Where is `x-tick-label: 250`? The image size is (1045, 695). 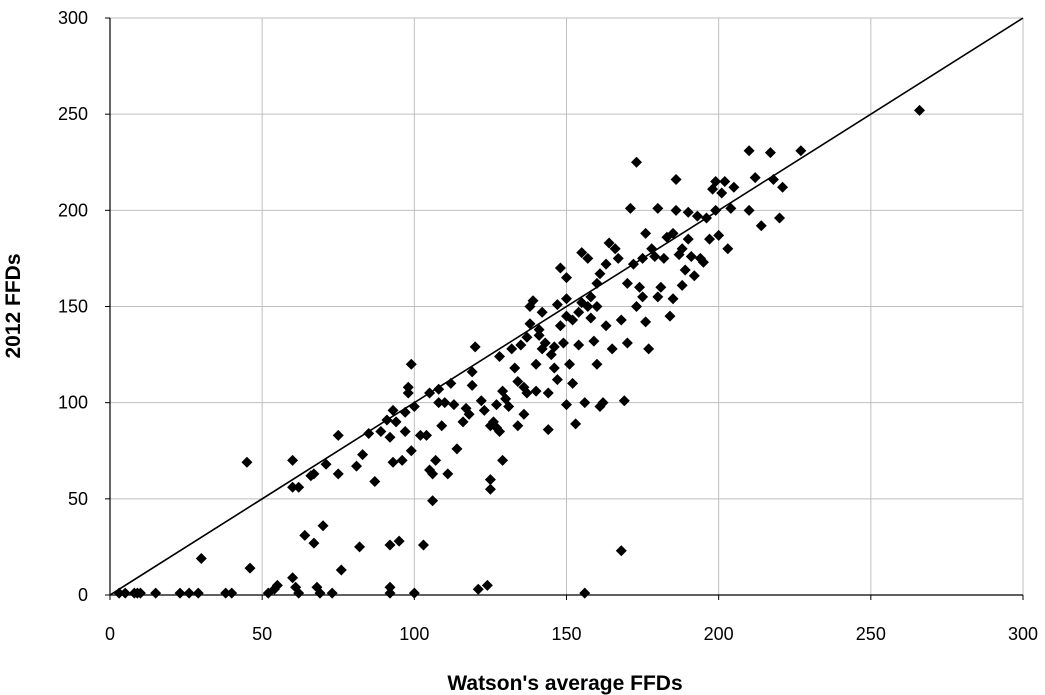
x-tick-label: 250 is located at coordinates (871, 634).